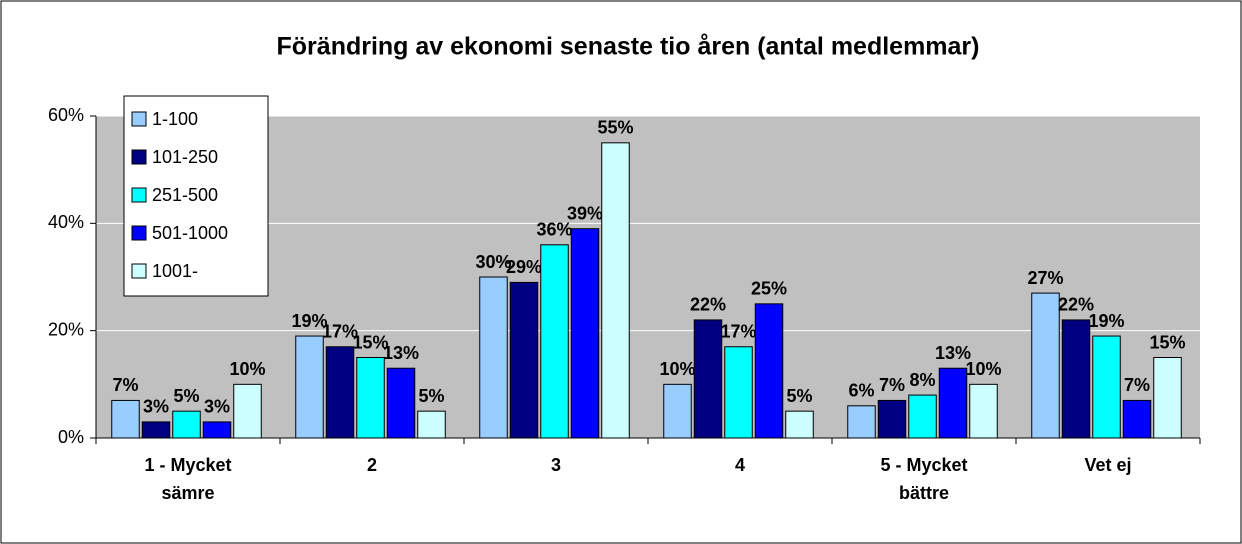 Image resolution: width=1242 pixels, height=544 pixels. Describe the element at coordinates (372, 465) in the screenshot. I see `x-tick-label: 2` at that location.